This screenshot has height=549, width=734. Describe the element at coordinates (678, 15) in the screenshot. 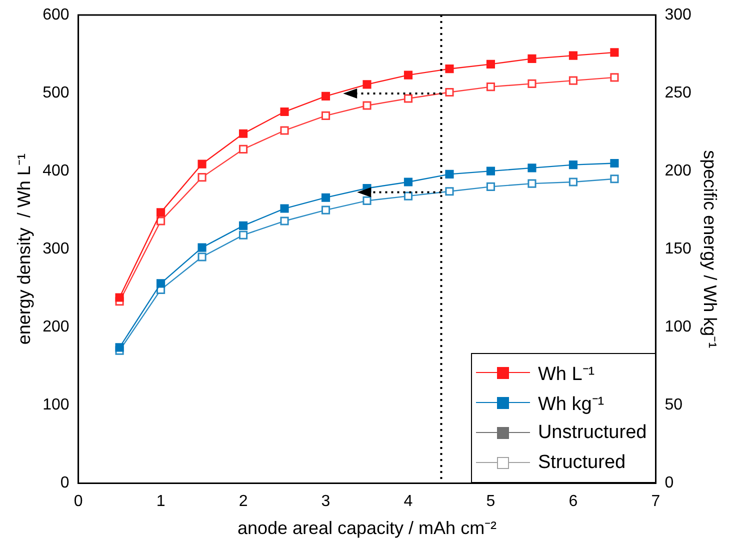

I see `y2-tick-label: 300` at that location.